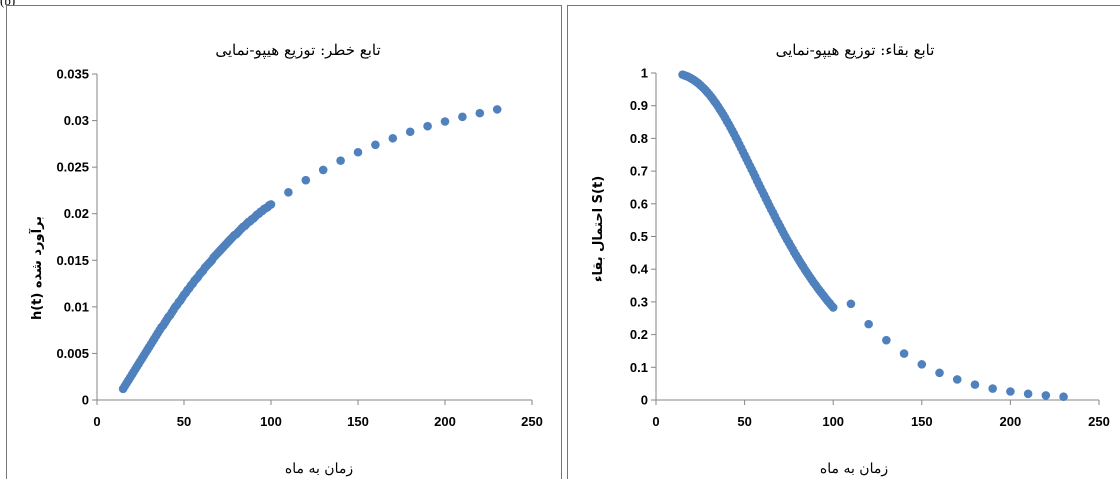 This screenshot has height=480, width=1120. I want to click on y-tick-label: 0.03, so click(76, 120).